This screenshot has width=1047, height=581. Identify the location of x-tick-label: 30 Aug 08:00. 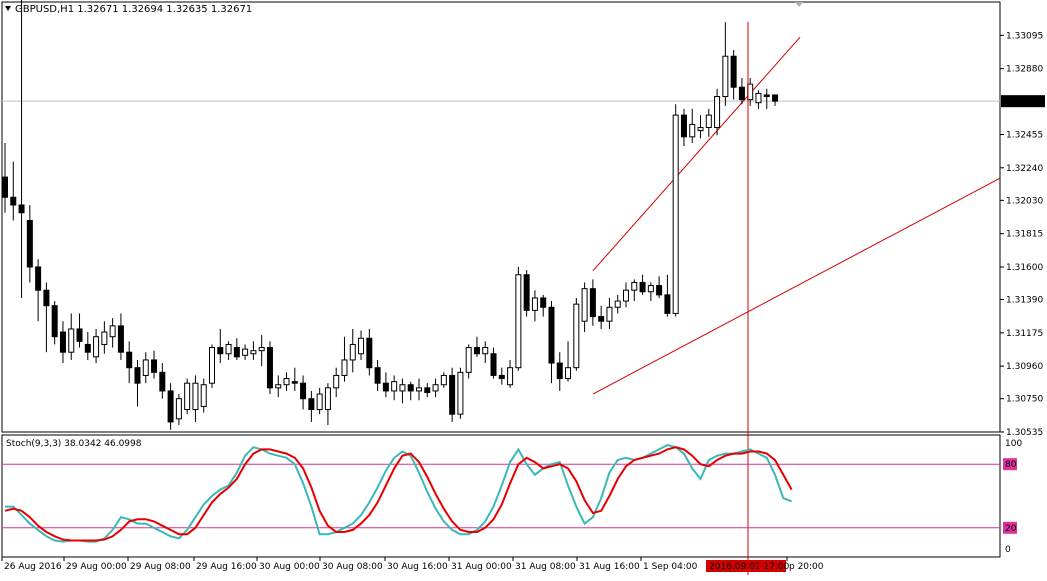
(352, 567).